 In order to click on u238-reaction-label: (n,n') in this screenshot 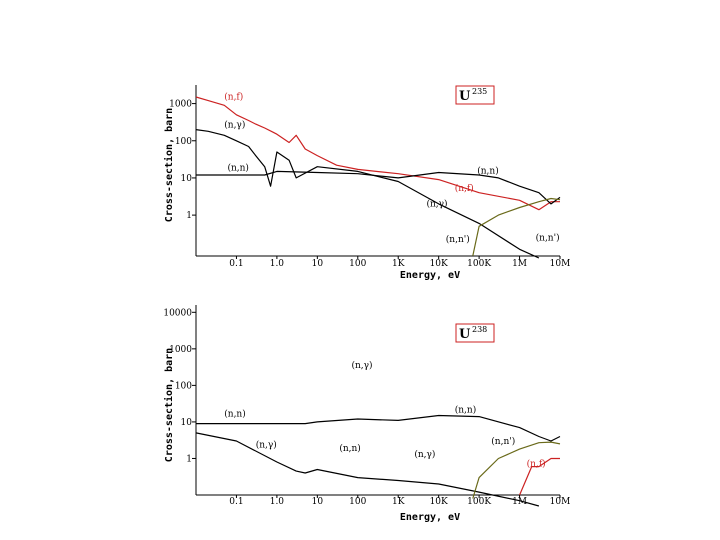, I will do `click(503, 441)`.